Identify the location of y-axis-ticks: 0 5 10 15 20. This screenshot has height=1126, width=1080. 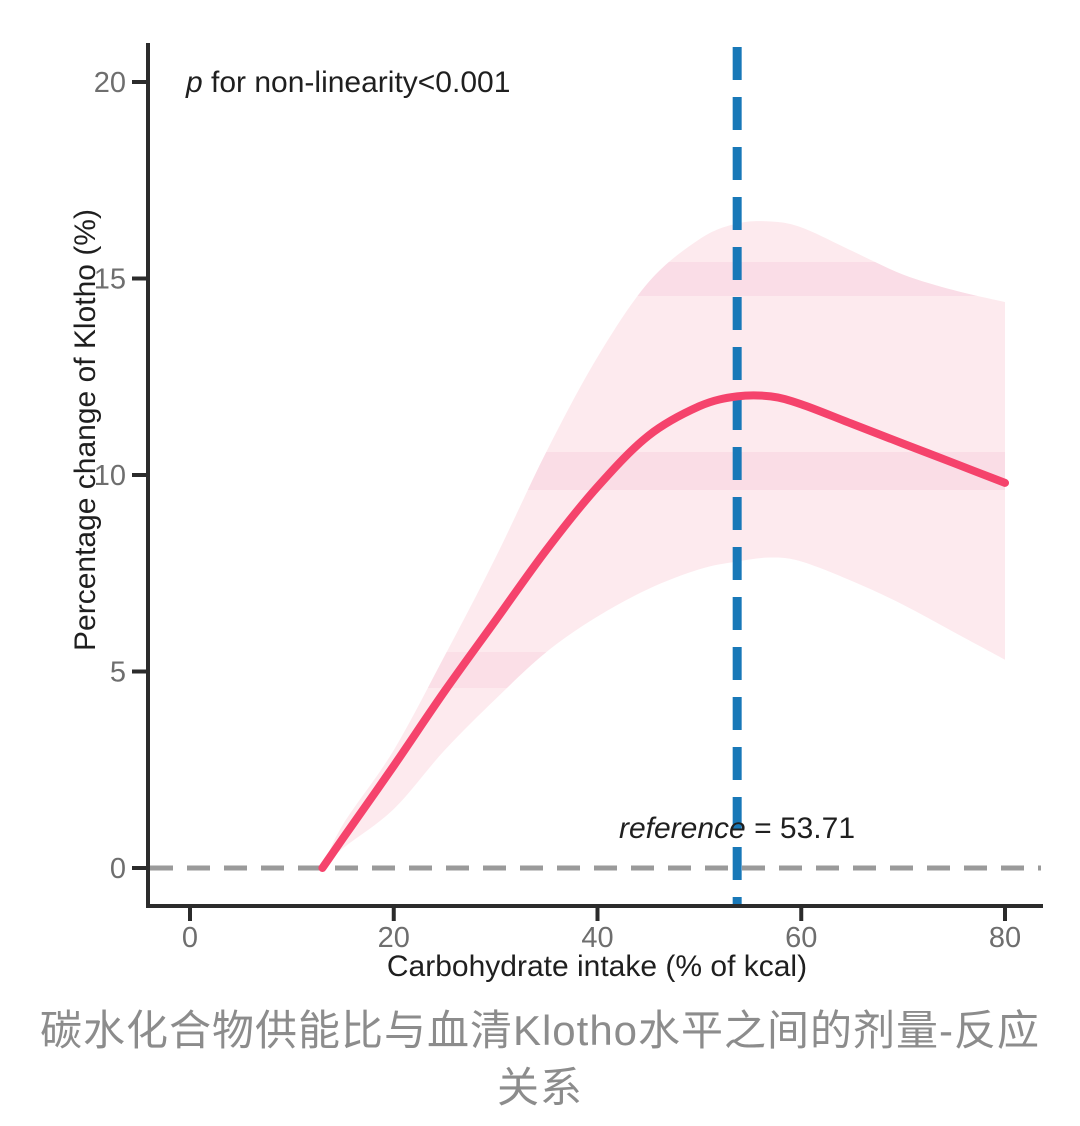
(121, 476).